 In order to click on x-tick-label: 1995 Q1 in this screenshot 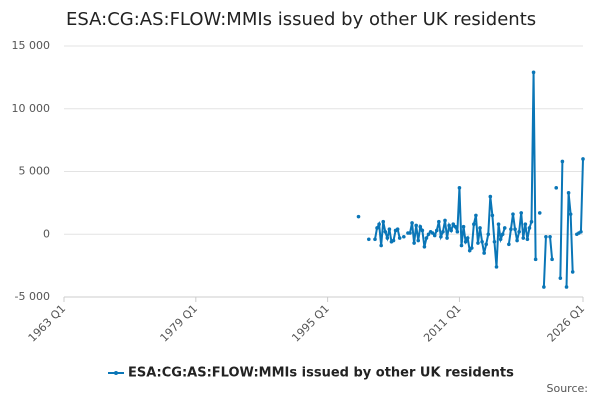, I will do `click(310, 323)`.